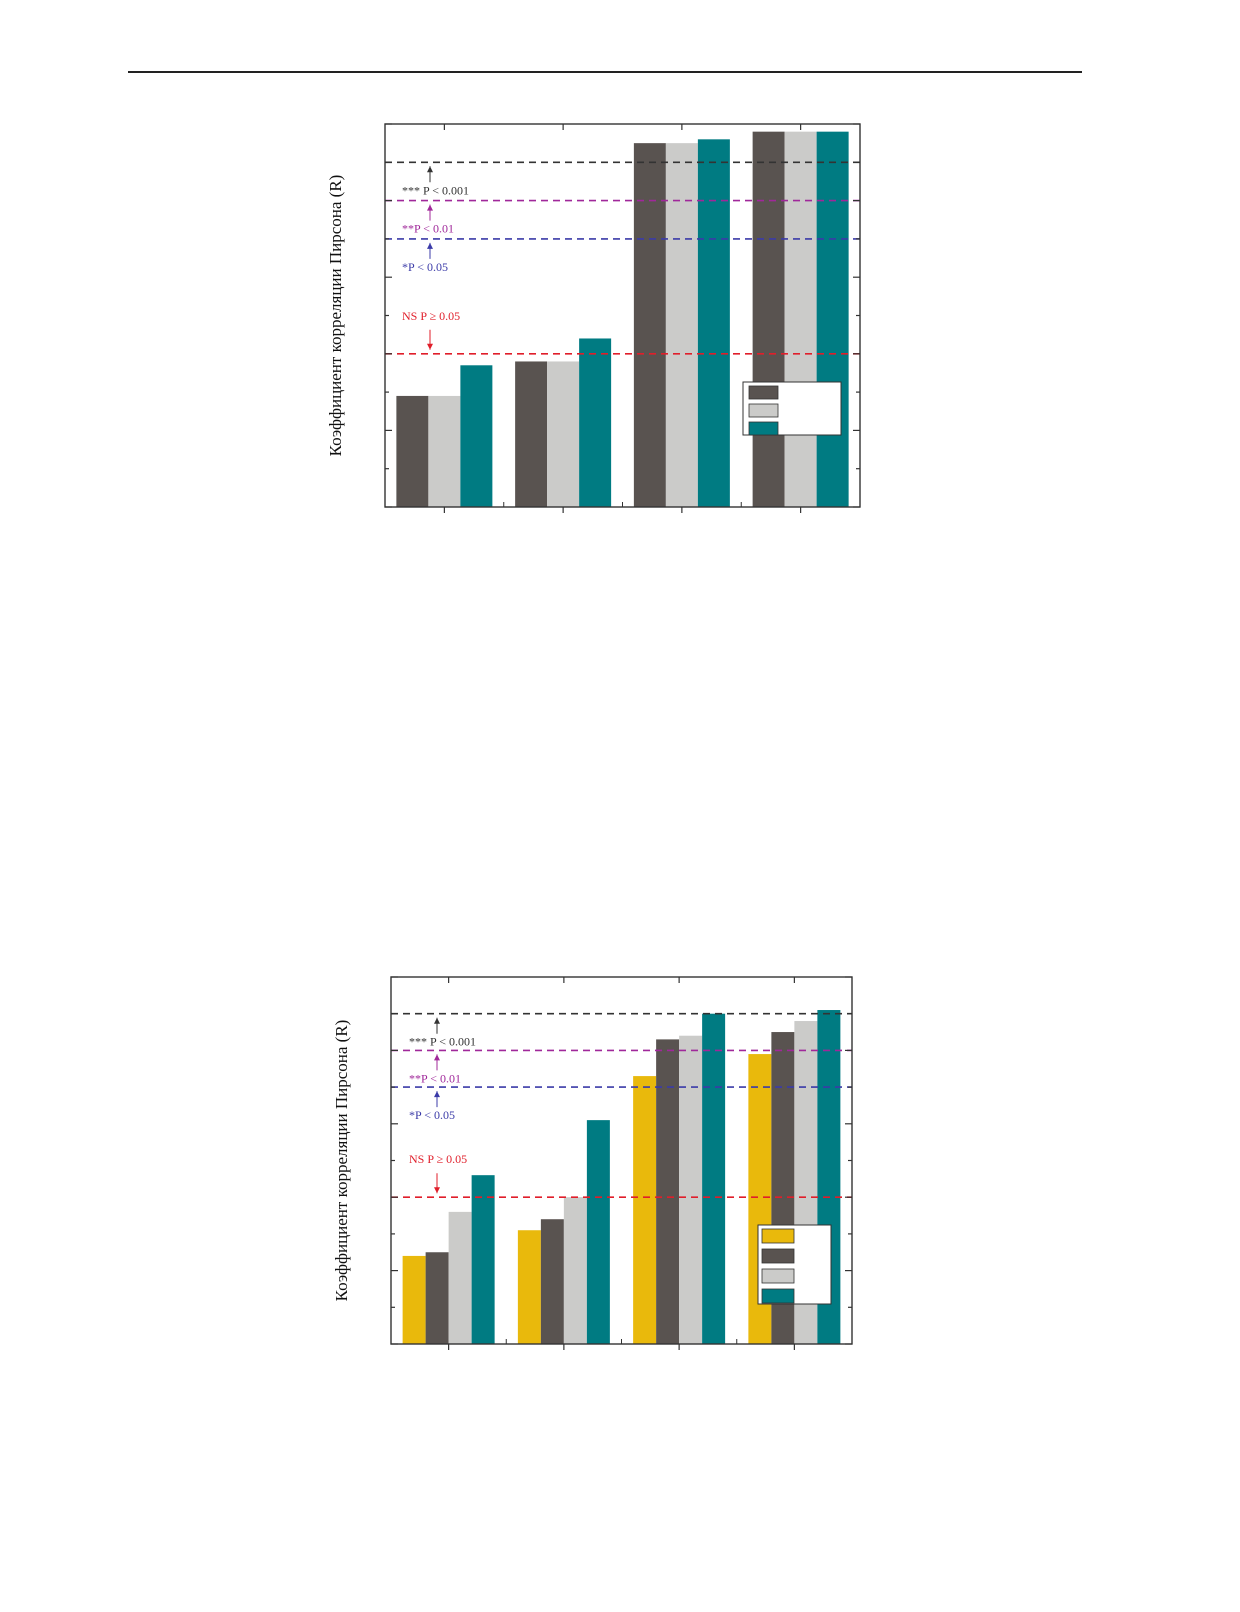 The height and width of the screenshot is (1612, 1240). What do you see at coordinates (605, 72) in the screenshot?
I see `page-top-rule` at bounding box center [605, 72].